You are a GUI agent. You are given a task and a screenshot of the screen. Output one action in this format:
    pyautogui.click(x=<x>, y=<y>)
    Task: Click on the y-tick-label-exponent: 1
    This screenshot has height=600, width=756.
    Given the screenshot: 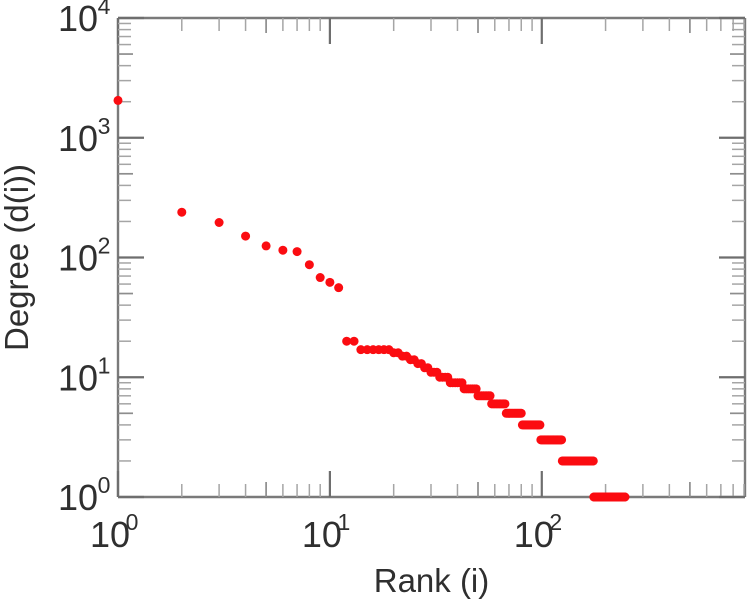 What is the action you would take?
    pyautogui.click(x=104, y=365)
    